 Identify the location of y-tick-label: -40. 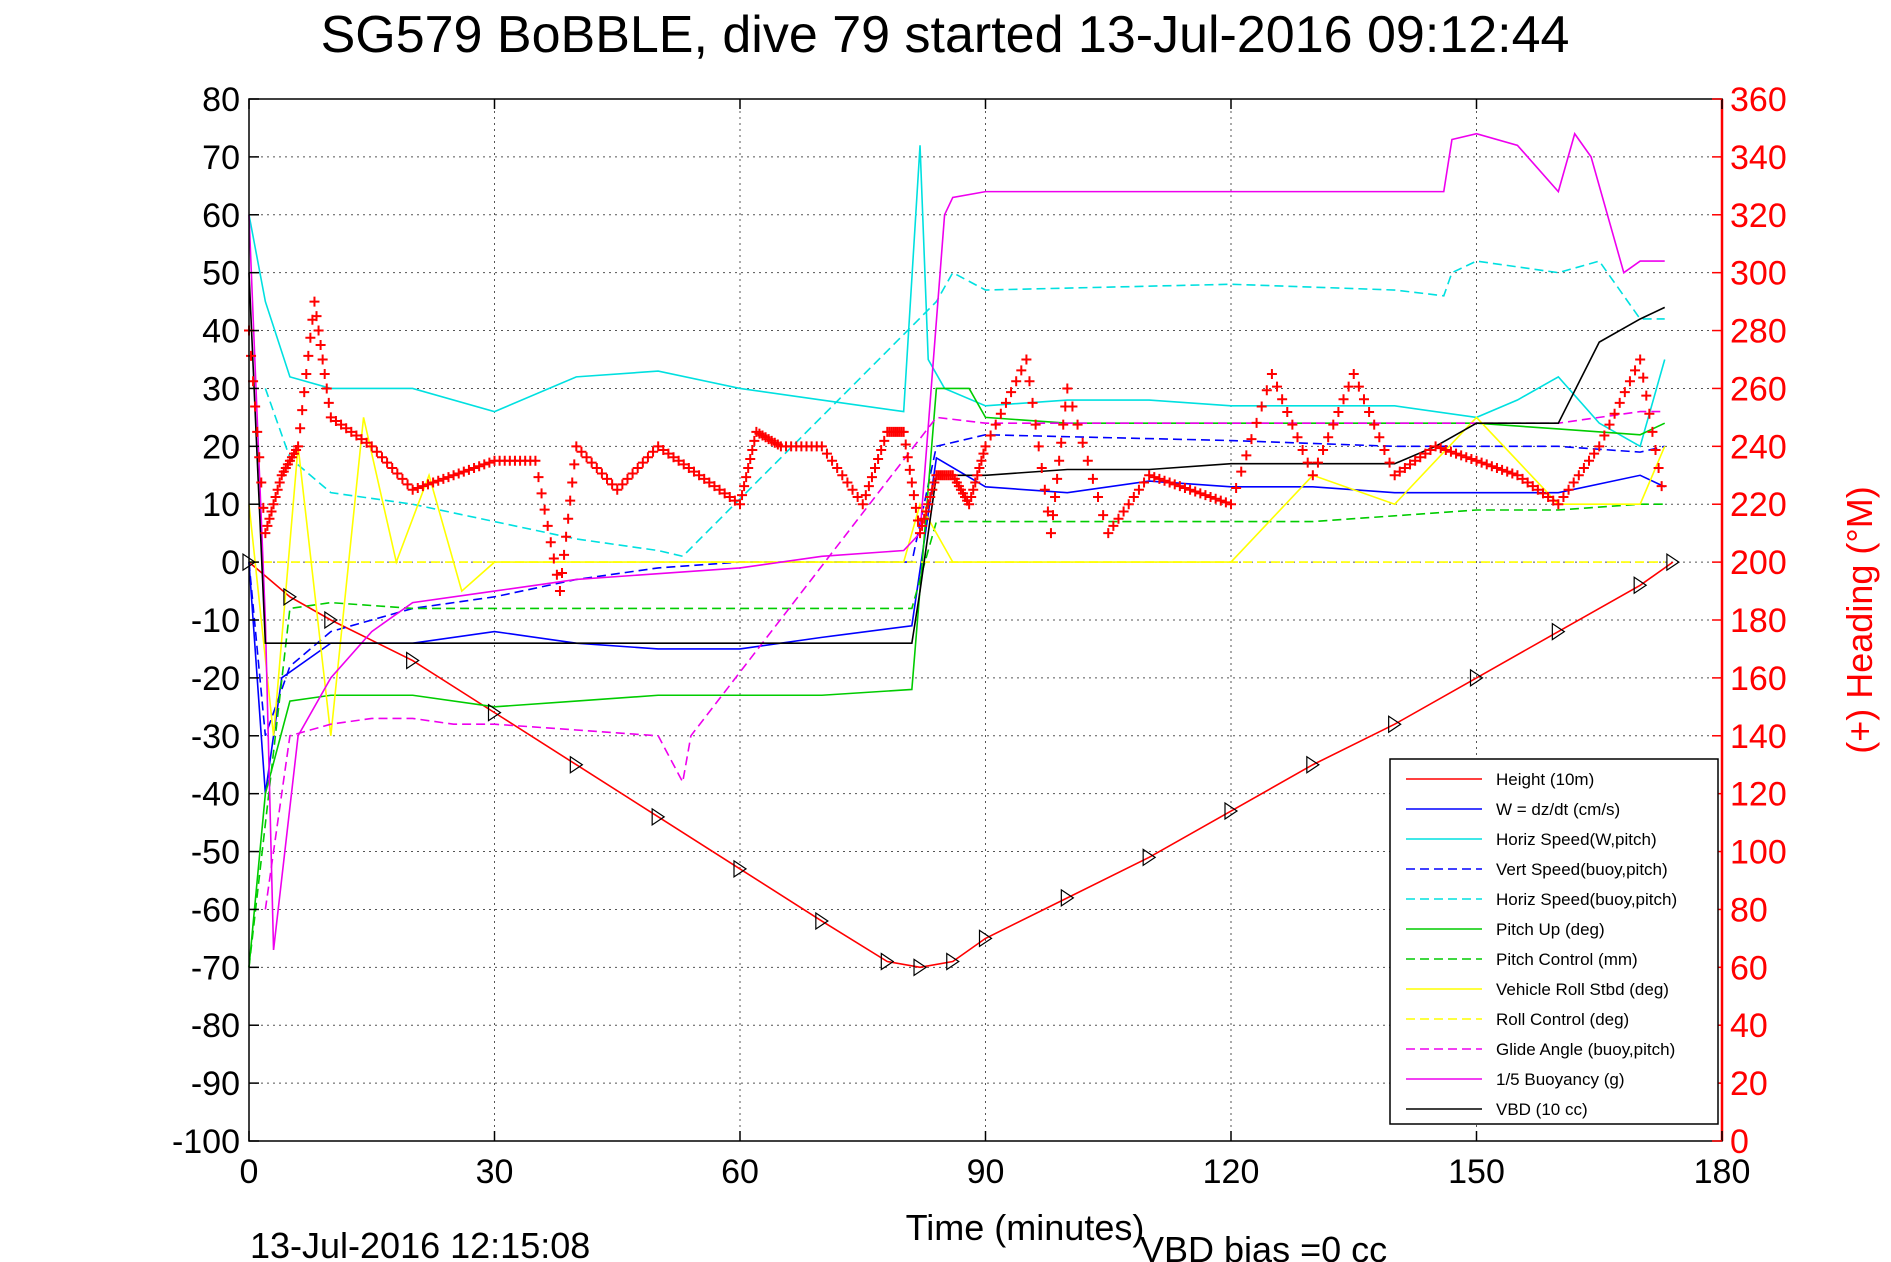
(215, 795).